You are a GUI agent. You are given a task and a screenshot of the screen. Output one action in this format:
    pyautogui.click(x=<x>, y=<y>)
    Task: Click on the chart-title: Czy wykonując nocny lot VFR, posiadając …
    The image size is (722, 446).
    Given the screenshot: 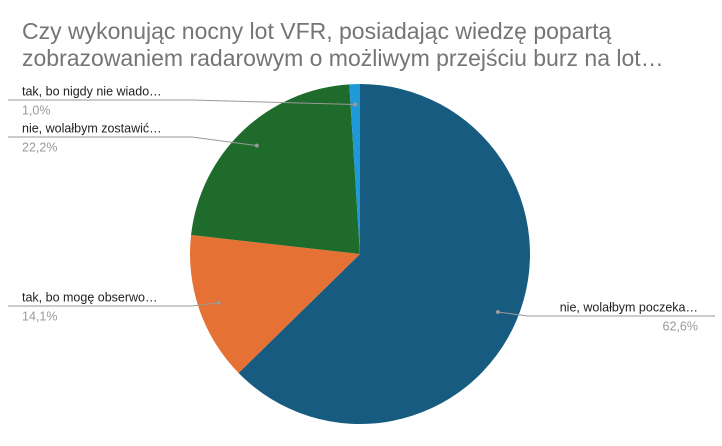 What is the action you would take?
    pyautogui.click(x=317, y=31)
    